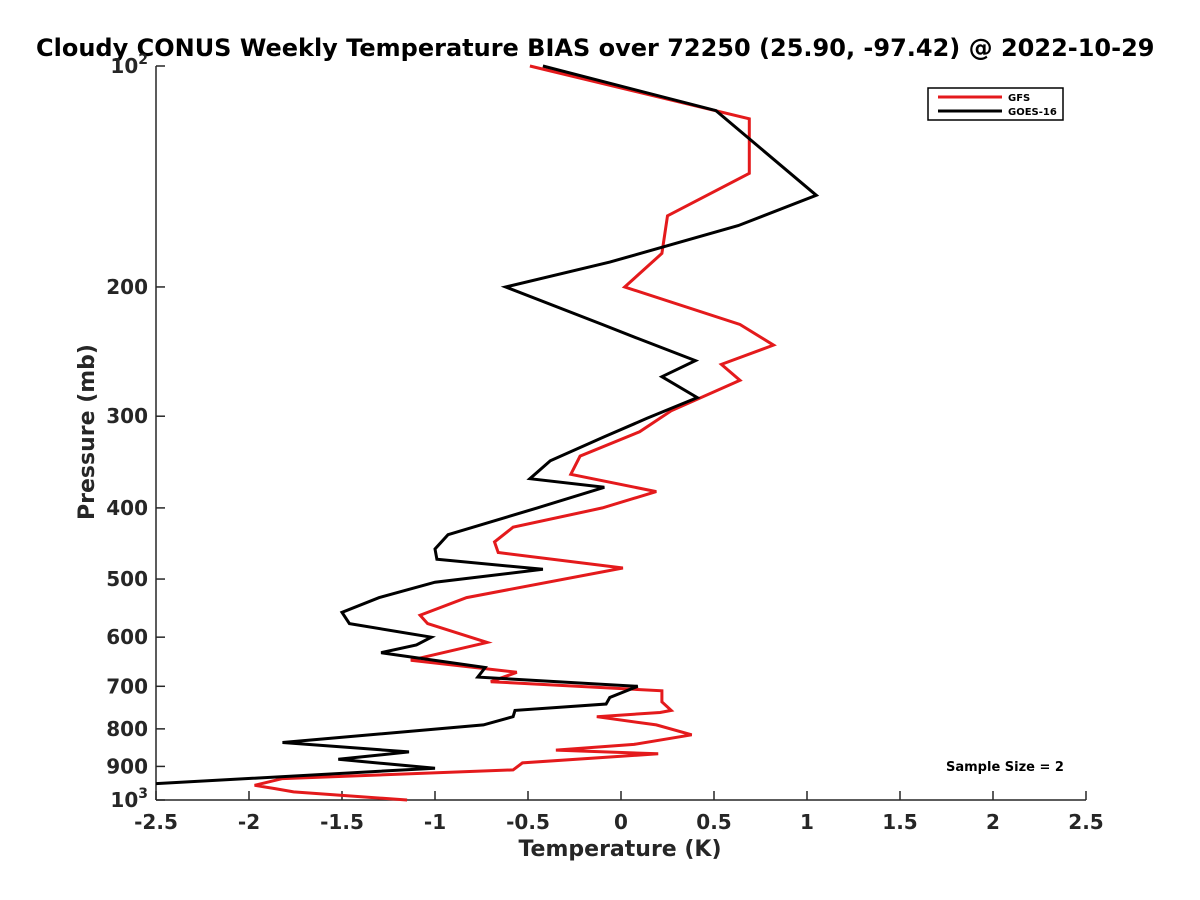 This screenshot has width=1200, height=900. Describe the element at coordinates (993, 822) in the screenshot. I see `x-tick-label: 2` at that location.